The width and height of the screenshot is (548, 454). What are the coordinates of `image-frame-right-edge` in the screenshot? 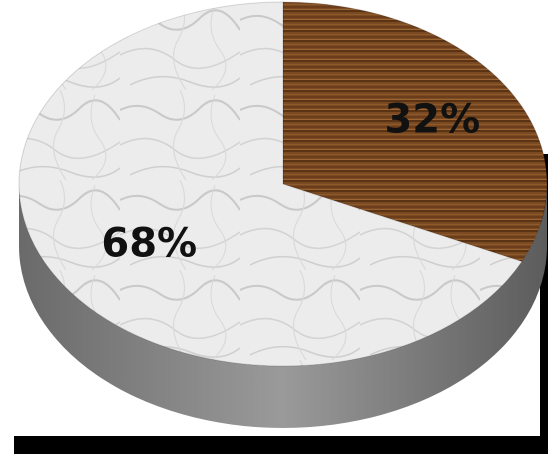 It's located at (544, 295).